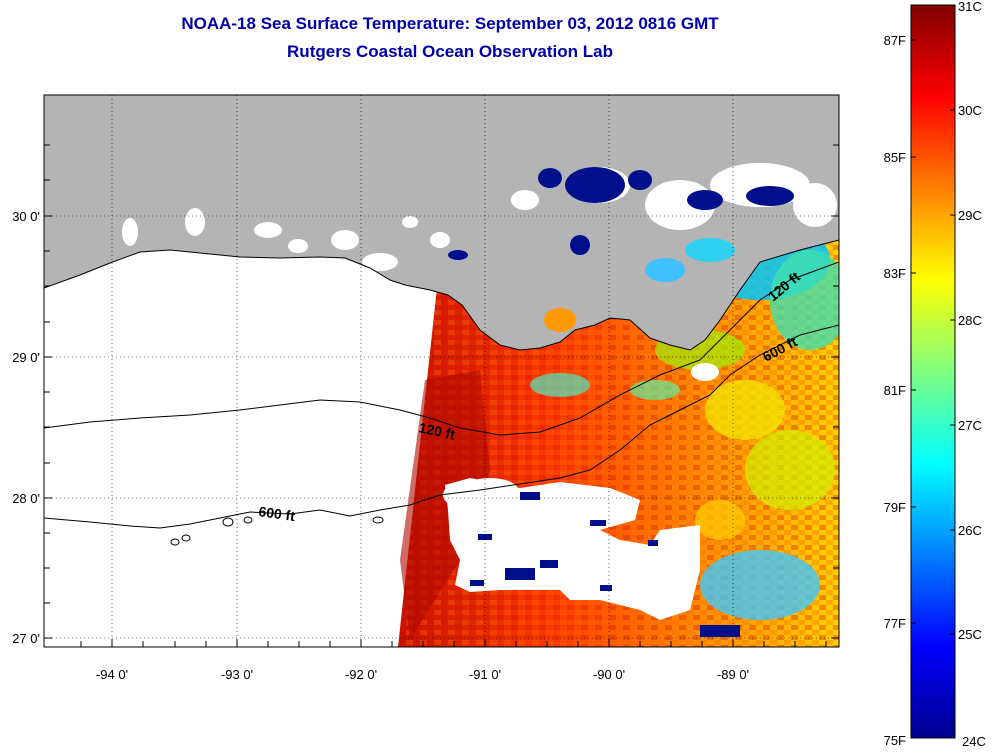  I want to click on warm-core, so click(445, 505).